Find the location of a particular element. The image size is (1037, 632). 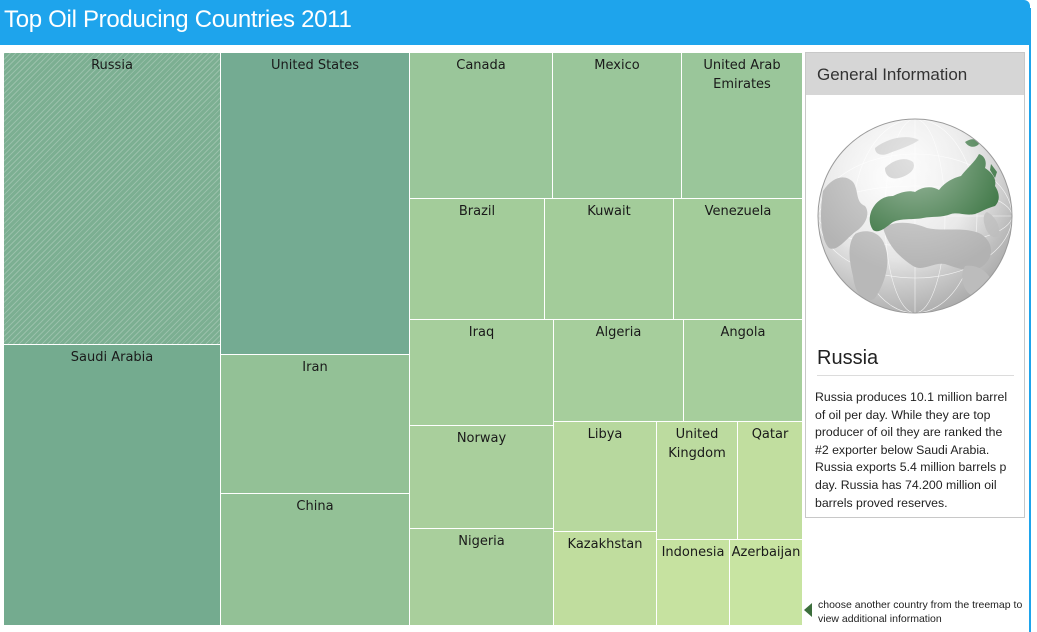

tile-label: Kuwait is located at coordinates (609, 211).